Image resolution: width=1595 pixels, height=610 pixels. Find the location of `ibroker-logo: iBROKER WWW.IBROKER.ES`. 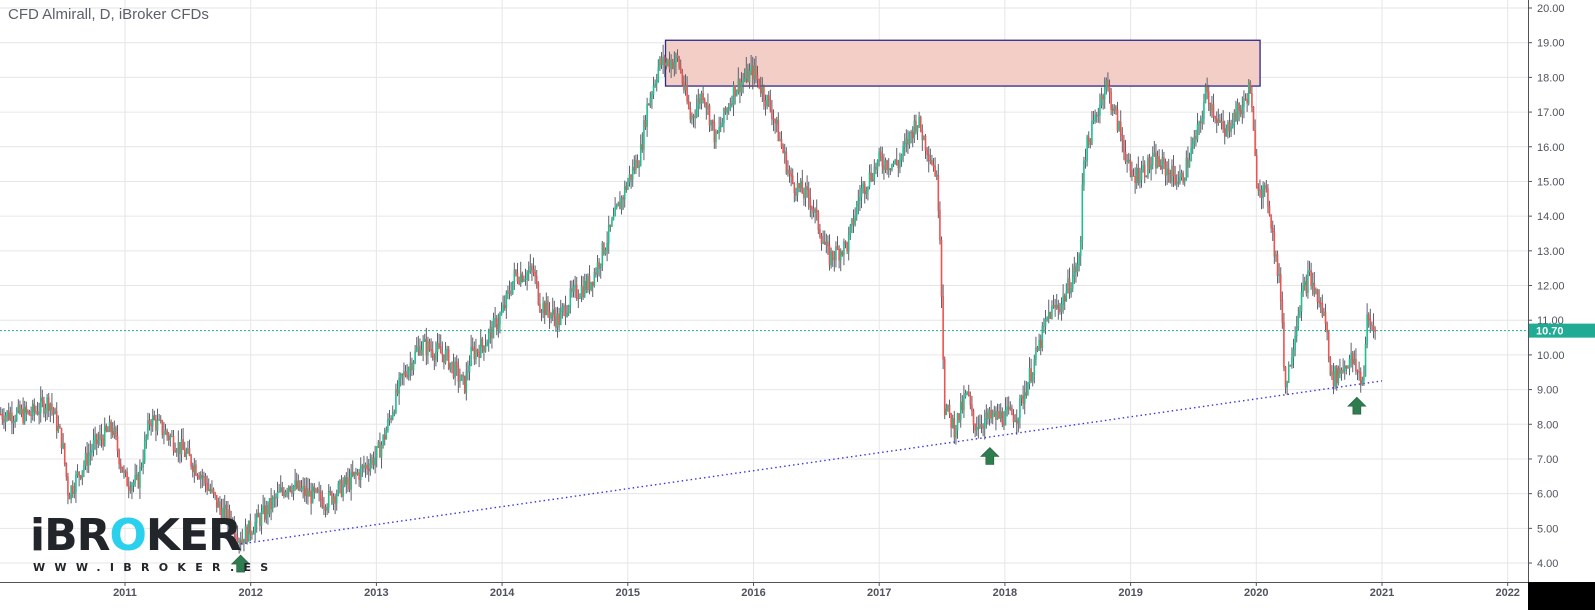

ibroker-logo: iBROKER WWW.IBROKER.ES is located at coordinates (154, 544).